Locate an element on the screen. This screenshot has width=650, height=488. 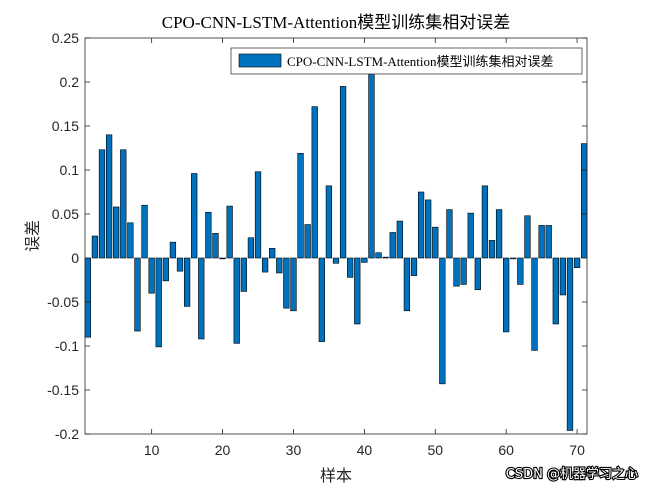
y-tick-label: 0 is located at coordinates (75, 258).